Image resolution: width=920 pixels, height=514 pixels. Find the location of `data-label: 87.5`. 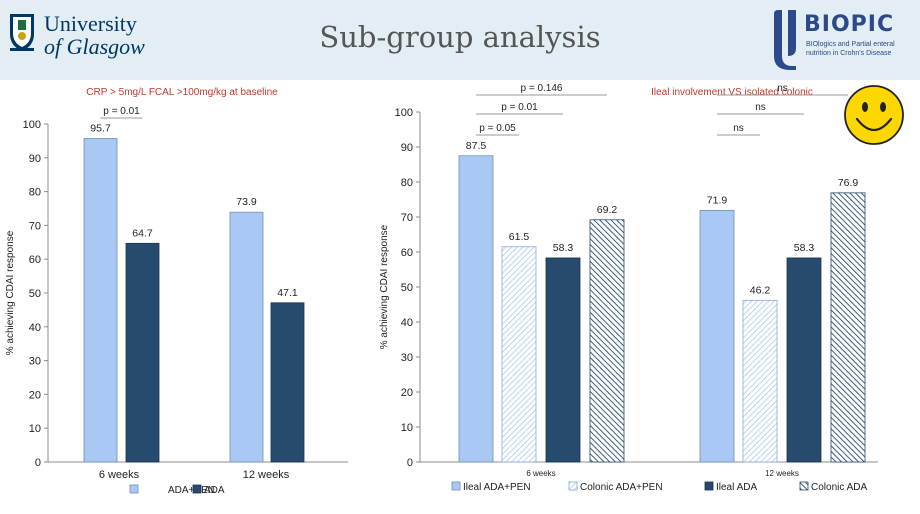

data-label: 87.5 is located at coordinates (476, 146).